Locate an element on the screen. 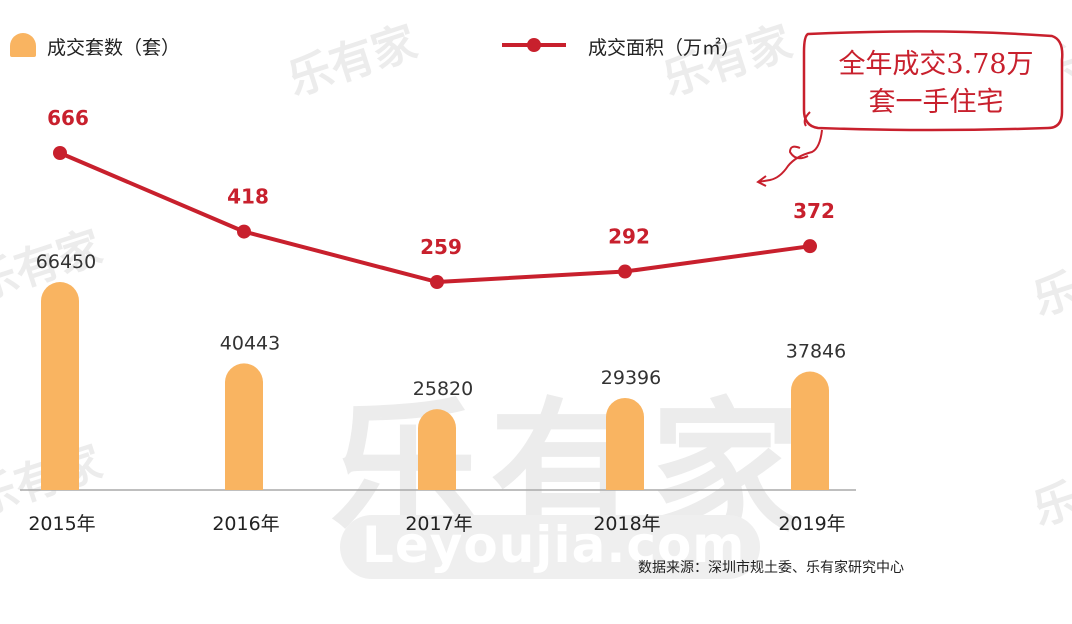 Image resolution: width=1072 pixels, height=624 pixels. line-value-label: 292 is located at coordinates (629, 237).